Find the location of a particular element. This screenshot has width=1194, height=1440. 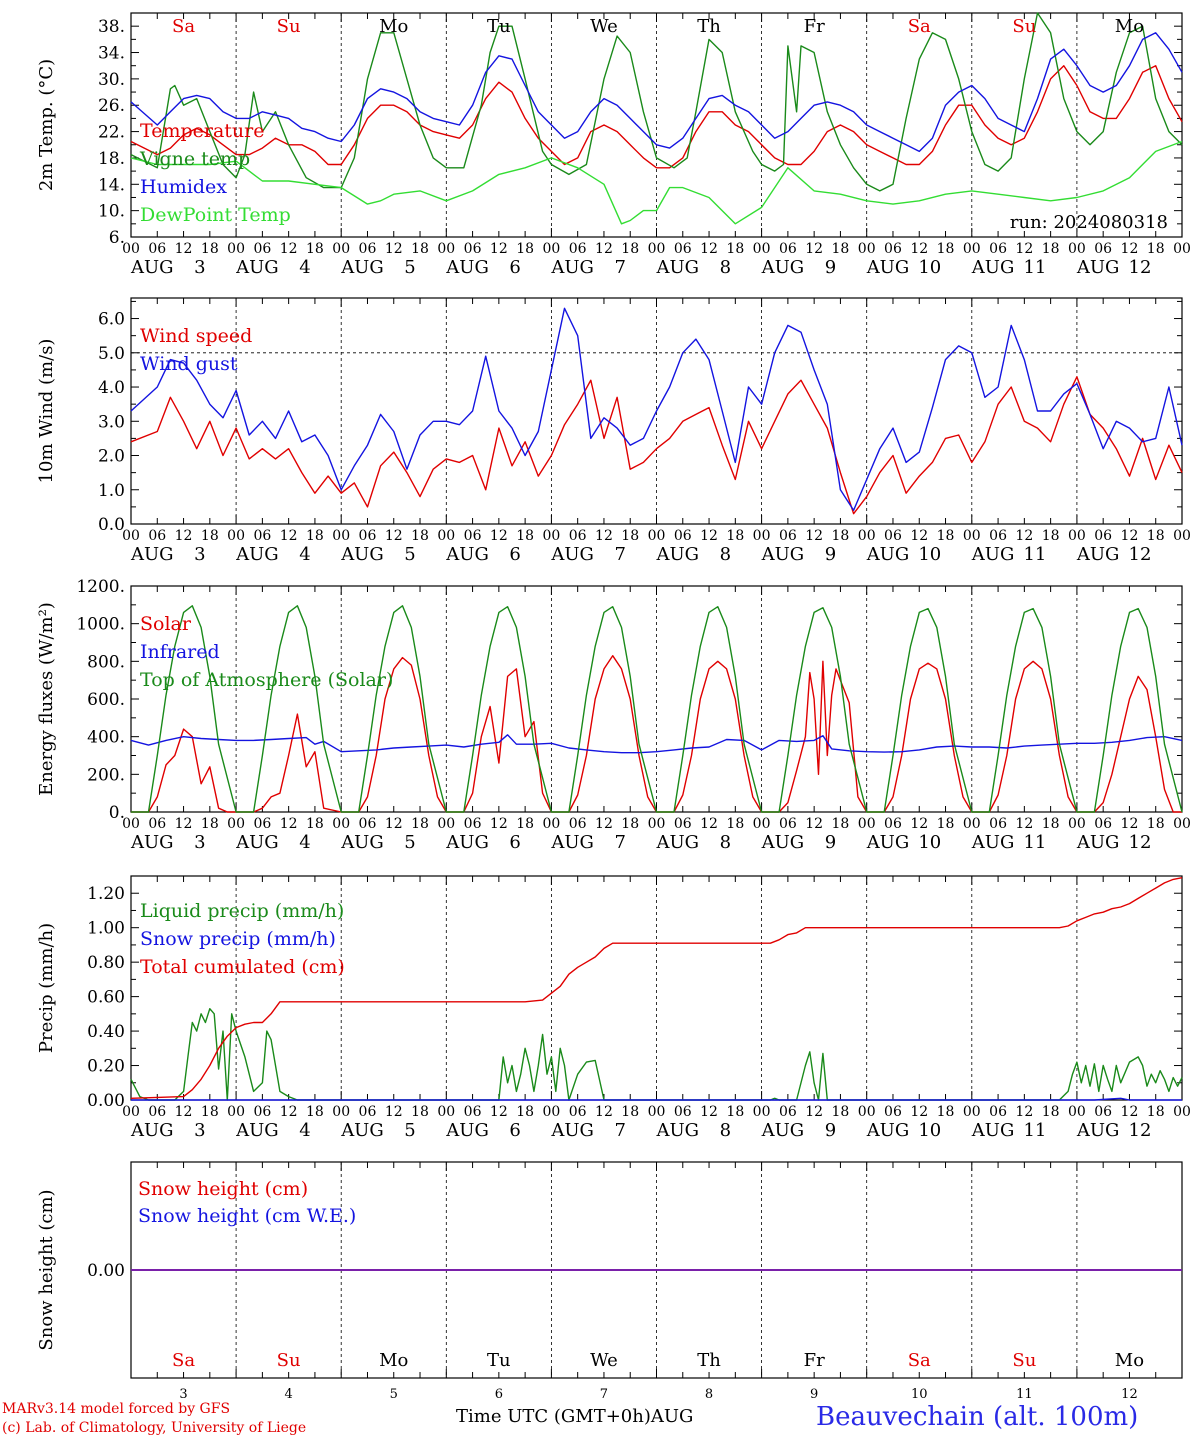

day-number-bottom: 8 is located at coordinates (709, 1394).